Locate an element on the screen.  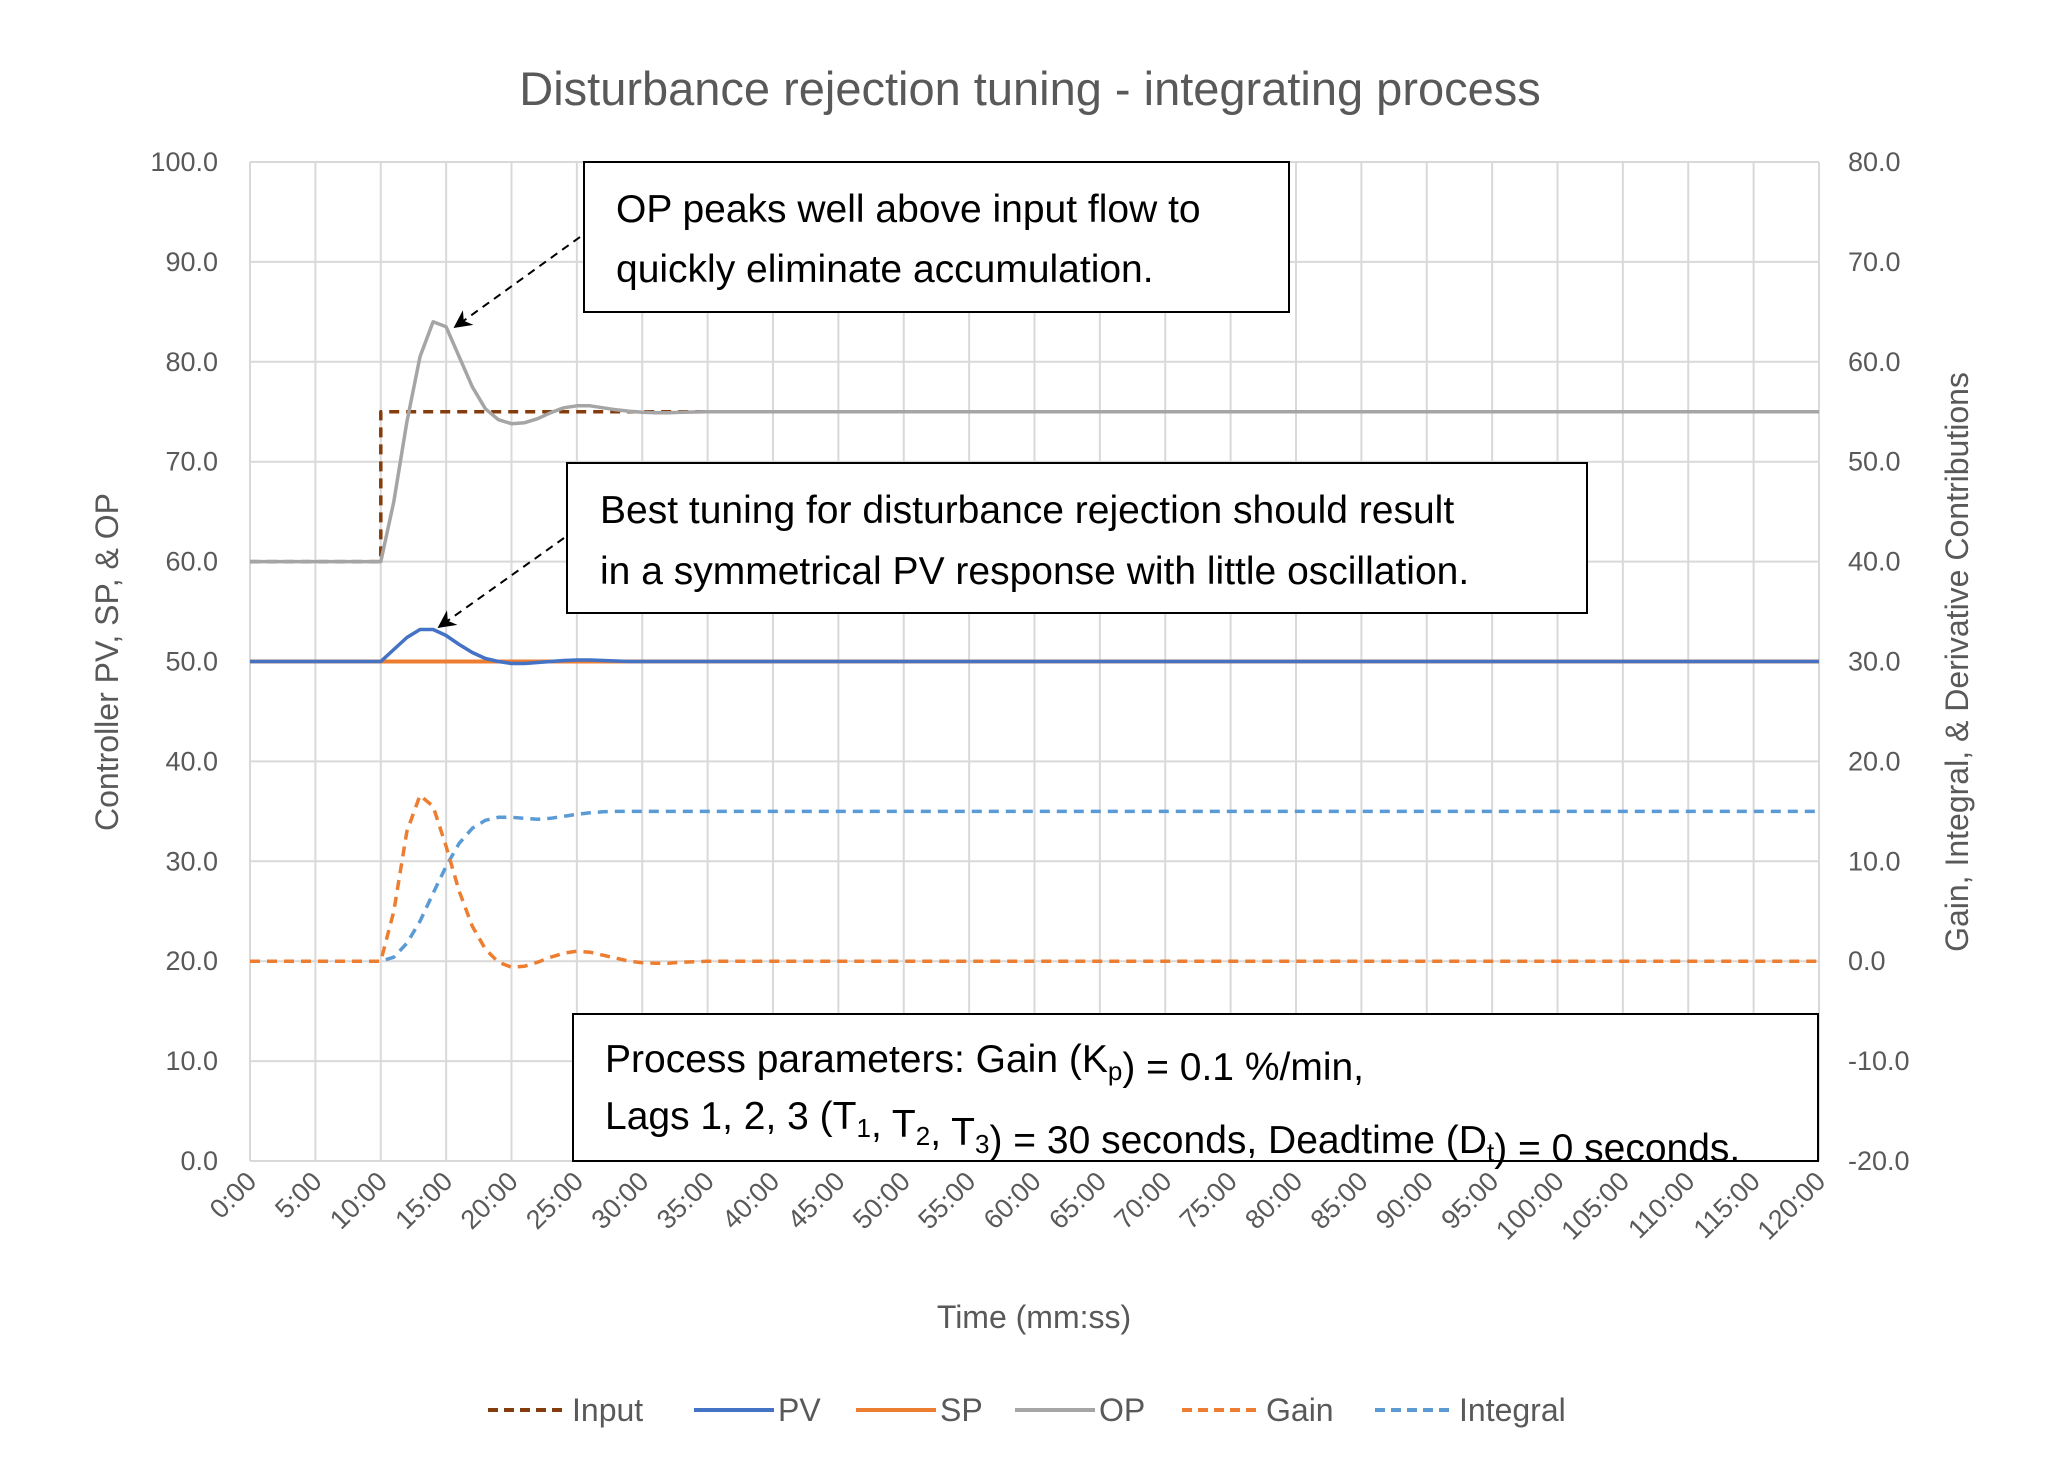
y-right-tick-label: -10.0 is located at coordinates (1879, 1061).